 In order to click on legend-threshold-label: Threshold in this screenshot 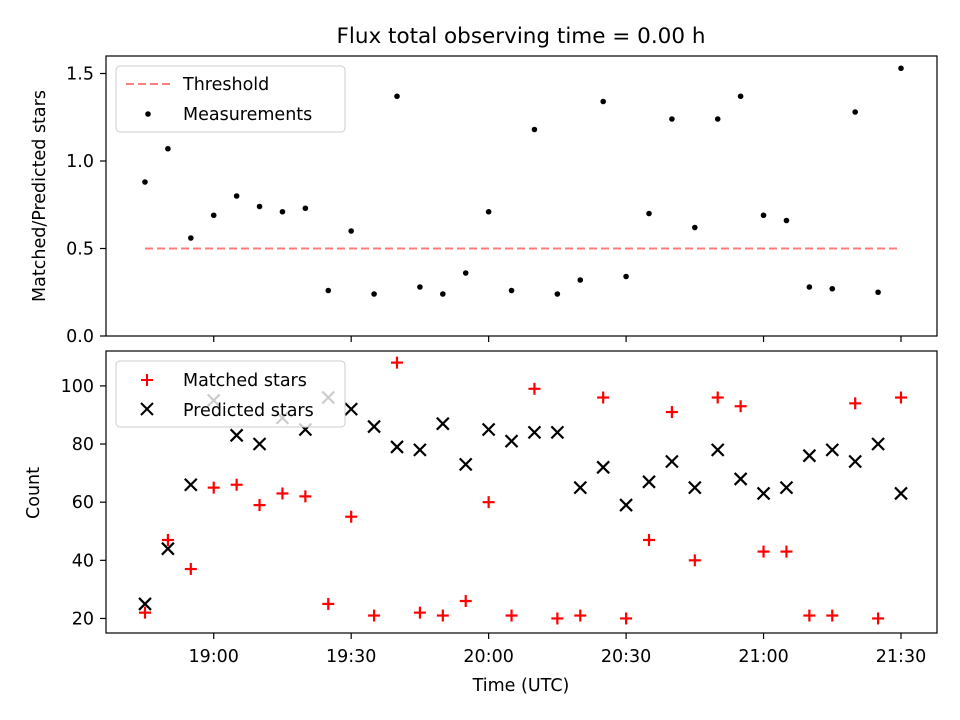, I will do `click(225, 85)`.